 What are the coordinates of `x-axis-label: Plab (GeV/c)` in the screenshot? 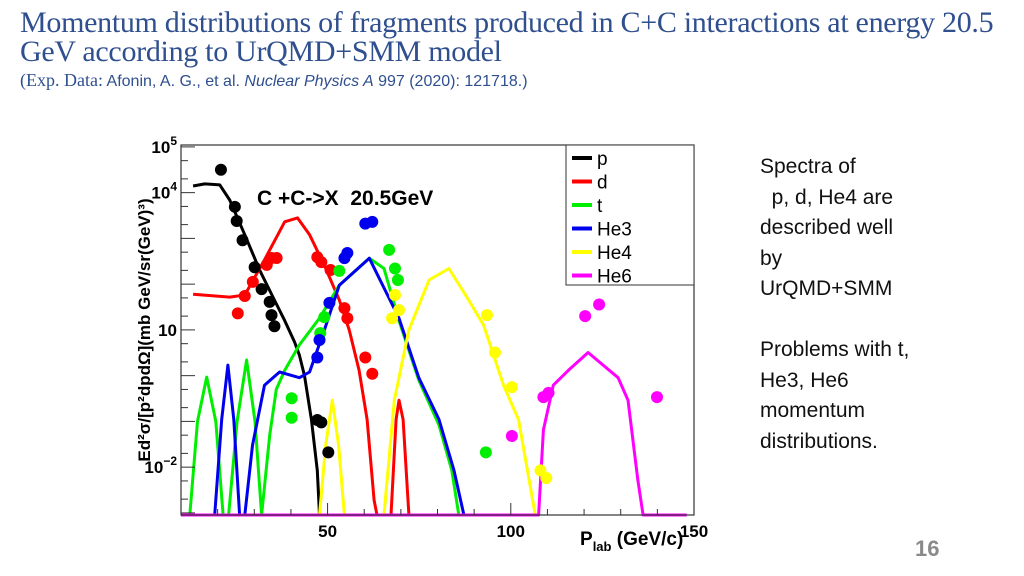 It's located at (631, 541).